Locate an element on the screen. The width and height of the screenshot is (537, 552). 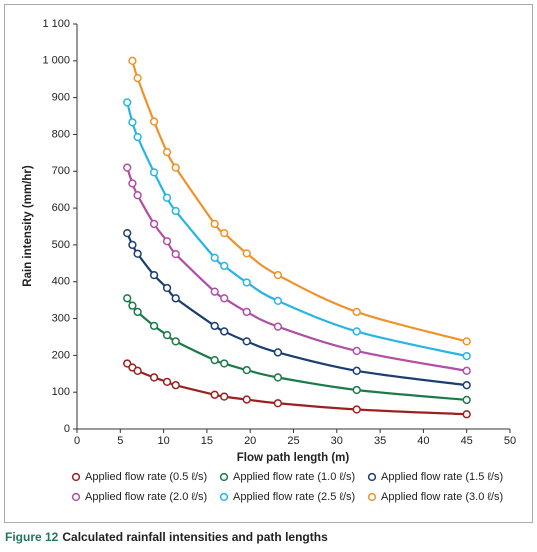
y-axis-title: Rain intensity (mm/hr) is located at coordinates (28, 226).